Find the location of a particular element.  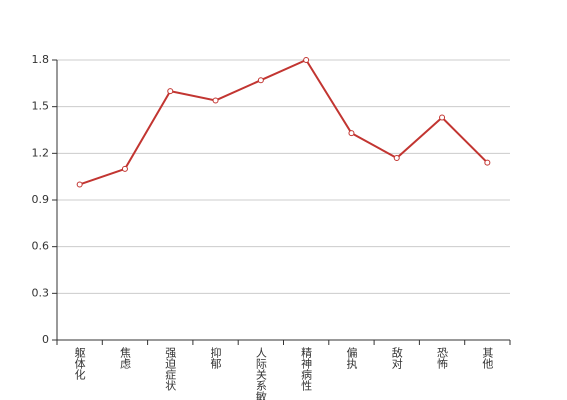

y-tick-label: 0.9 is located at coordinates (41, 199).